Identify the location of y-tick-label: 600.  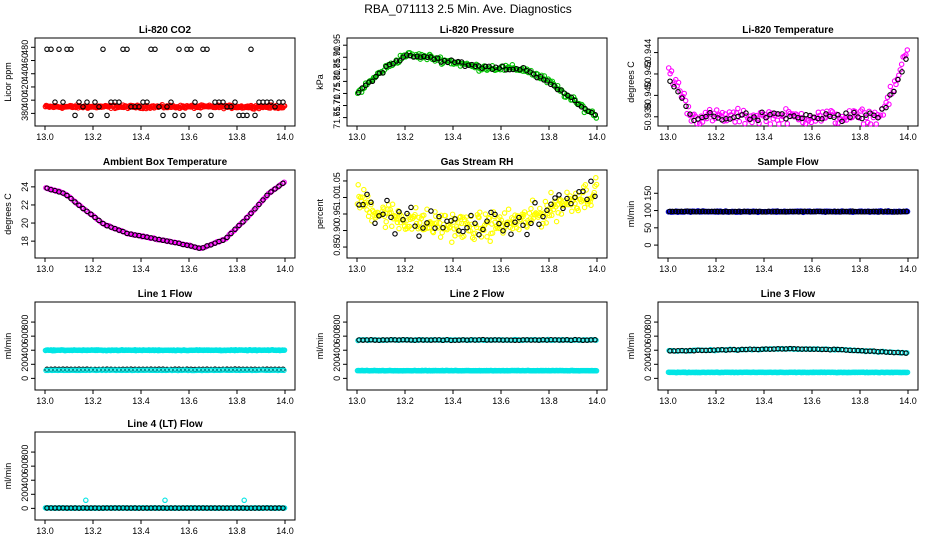
(337, 336).